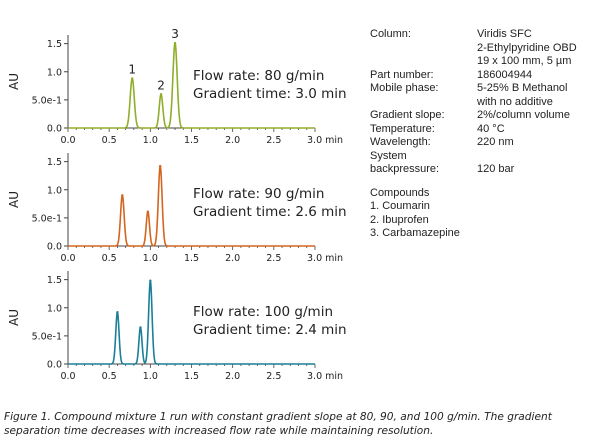 This screenshot has height=446, width=600. What do you see at coordinates (400, 206) in the screenshot?
I see `compound-item: 1. Coumarin` at bounding box center [400, 206].